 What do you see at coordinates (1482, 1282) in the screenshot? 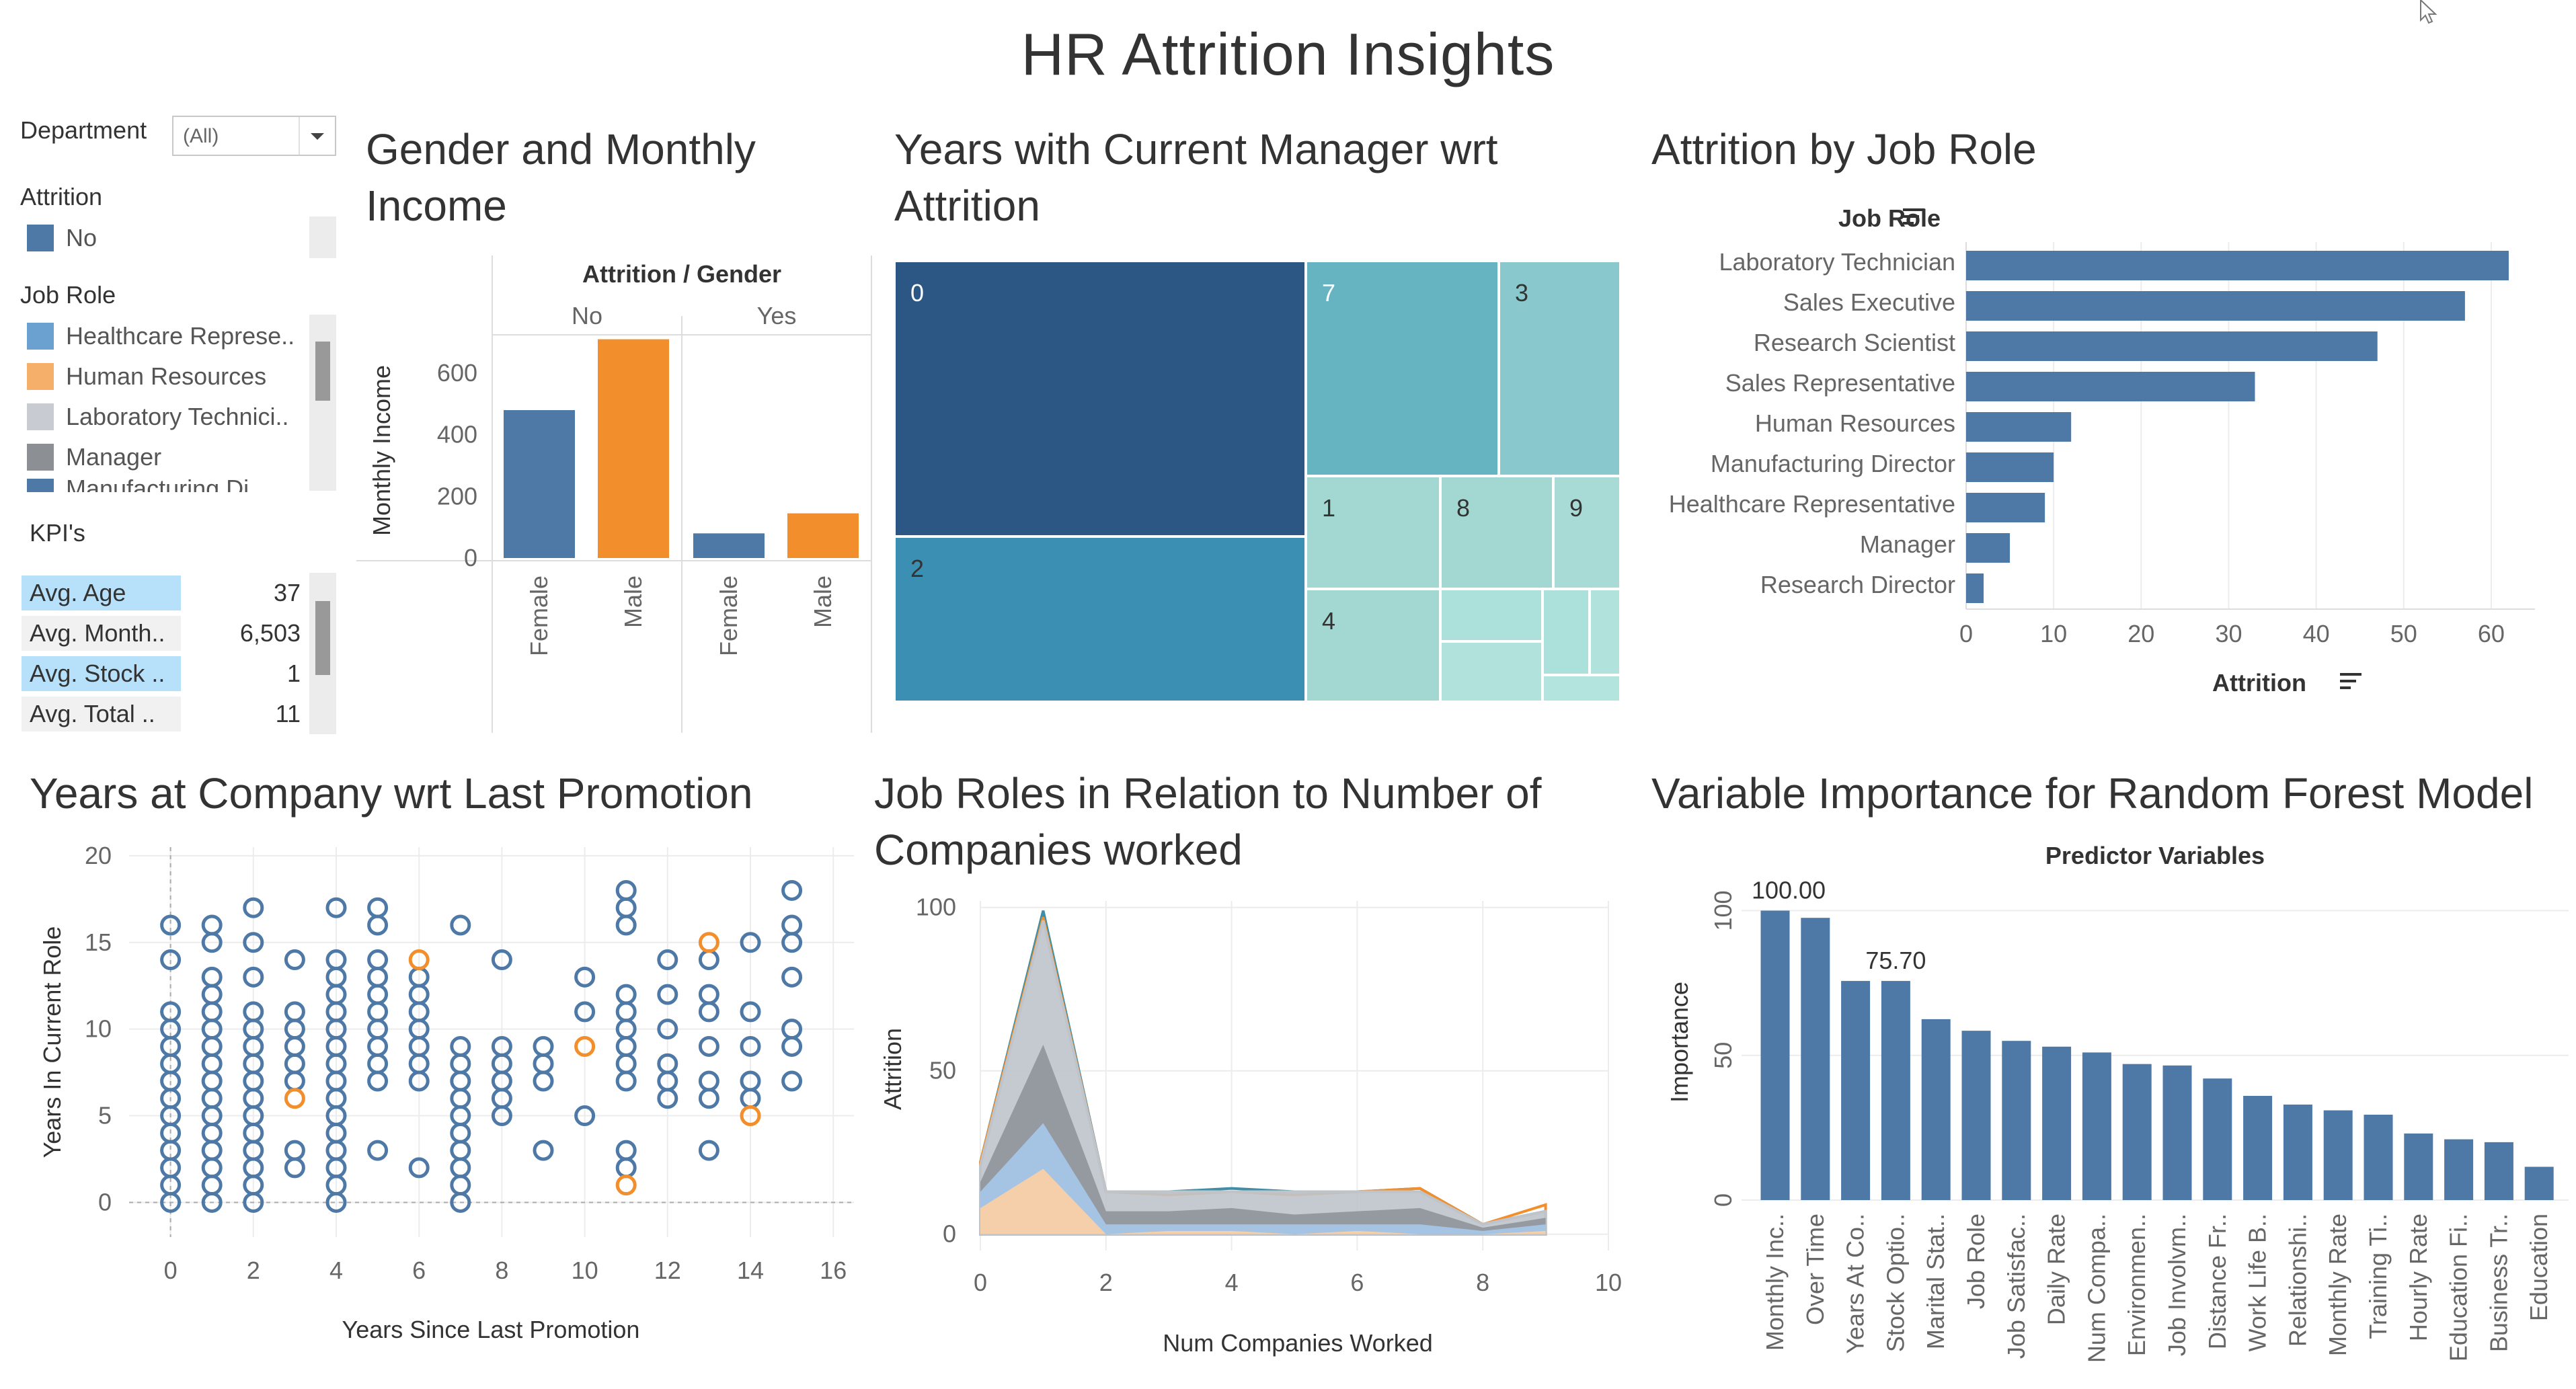
I see `x-tick-label: 8` at bounding box center [1482, 1282].